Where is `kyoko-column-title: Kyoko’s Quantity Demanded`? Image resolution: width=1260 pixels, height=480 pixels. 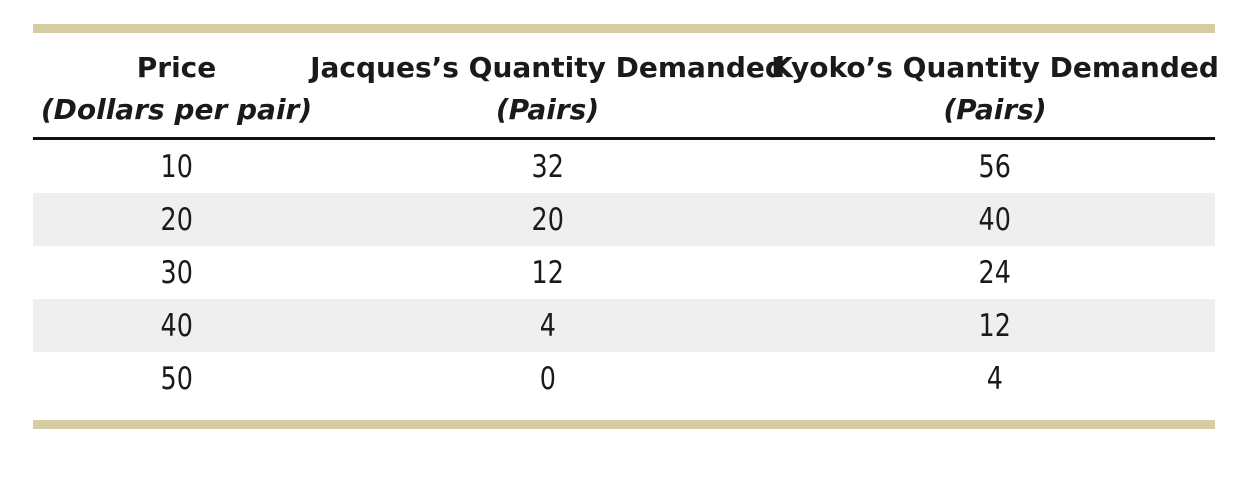
kyoko-column-title: Kyoko’s Quantity Demanded is located at coordinates (995, 67).